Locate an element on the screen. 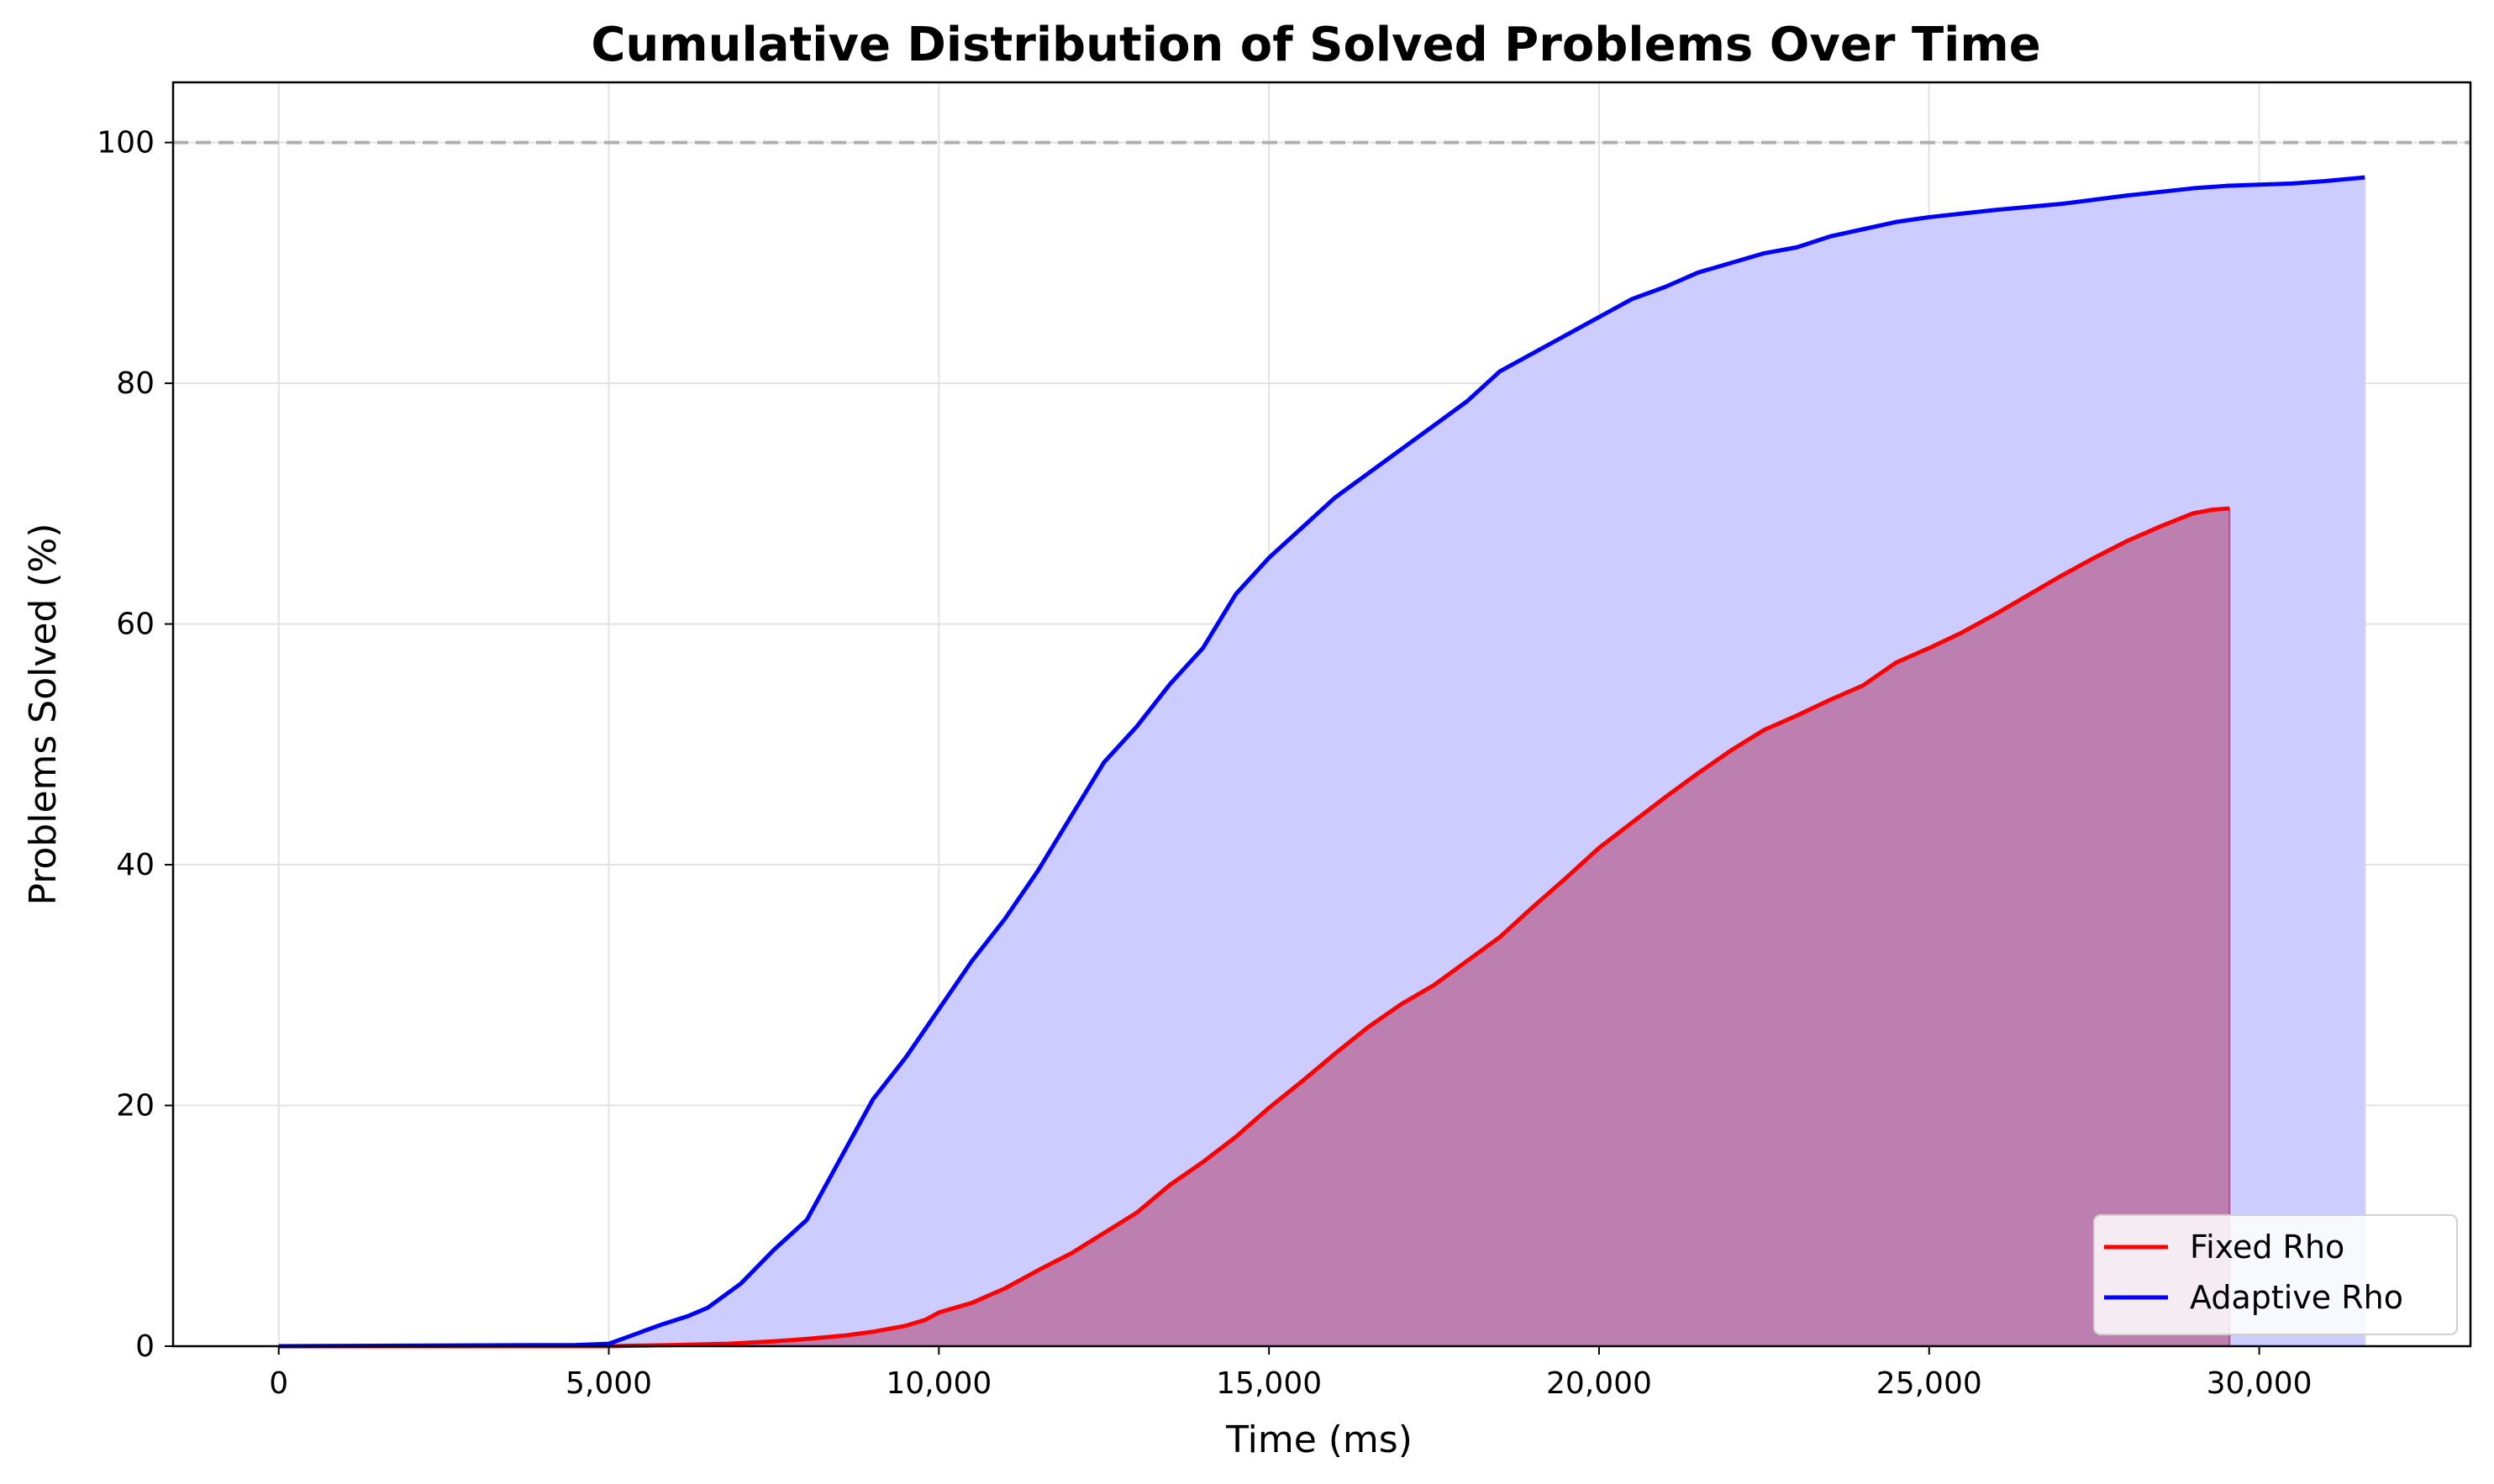 This screenshot has height=1484, width=2494. y-tick-label: 20 is located at coordinates (135, 1106).